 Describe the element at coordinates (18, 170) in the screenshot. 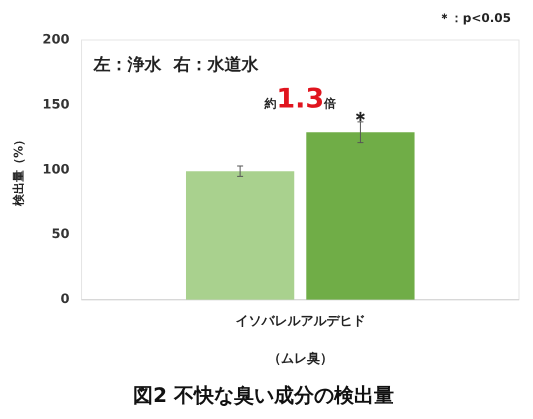

I see `y-axis-title: 検出量（%）` at that location.